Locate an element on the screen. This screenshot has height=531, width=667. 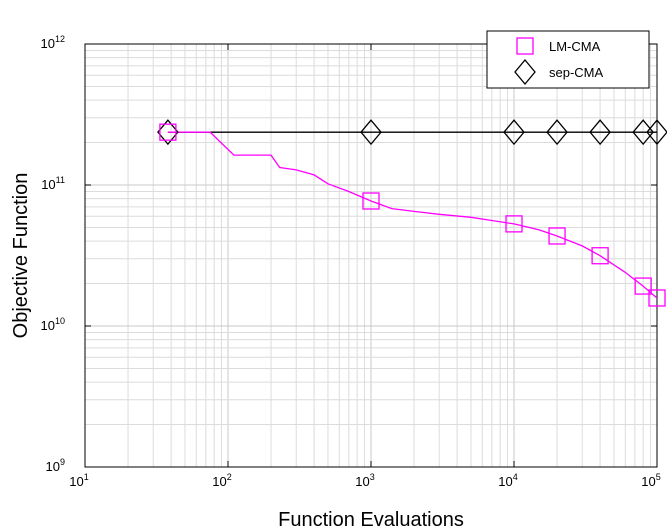
y-tick-label: 1012 is located at coordinates (53, 42).